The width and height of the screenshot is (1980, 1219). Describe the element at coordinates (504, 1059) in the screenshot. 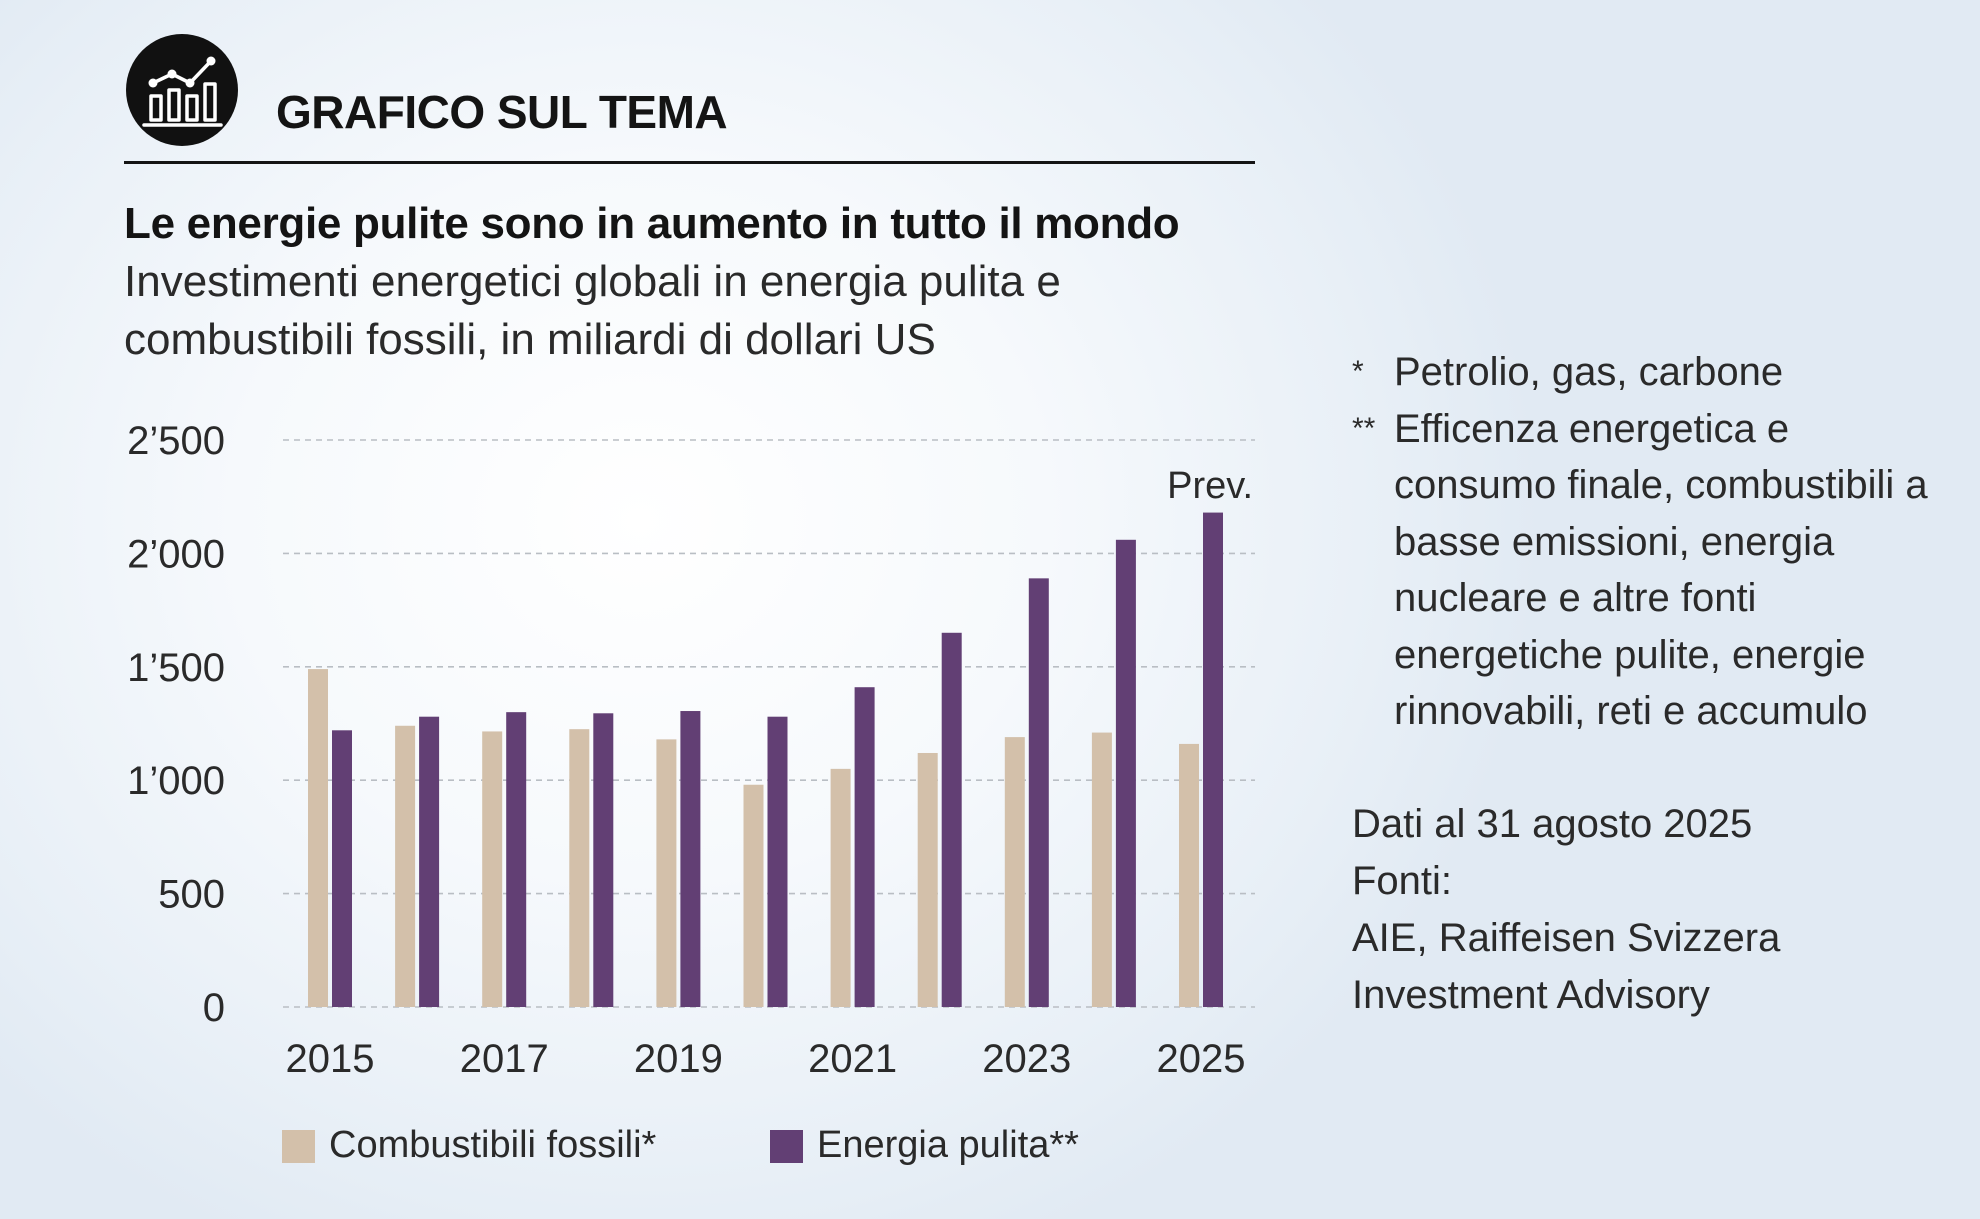

I see `x-tick-label: 2017` at that location.